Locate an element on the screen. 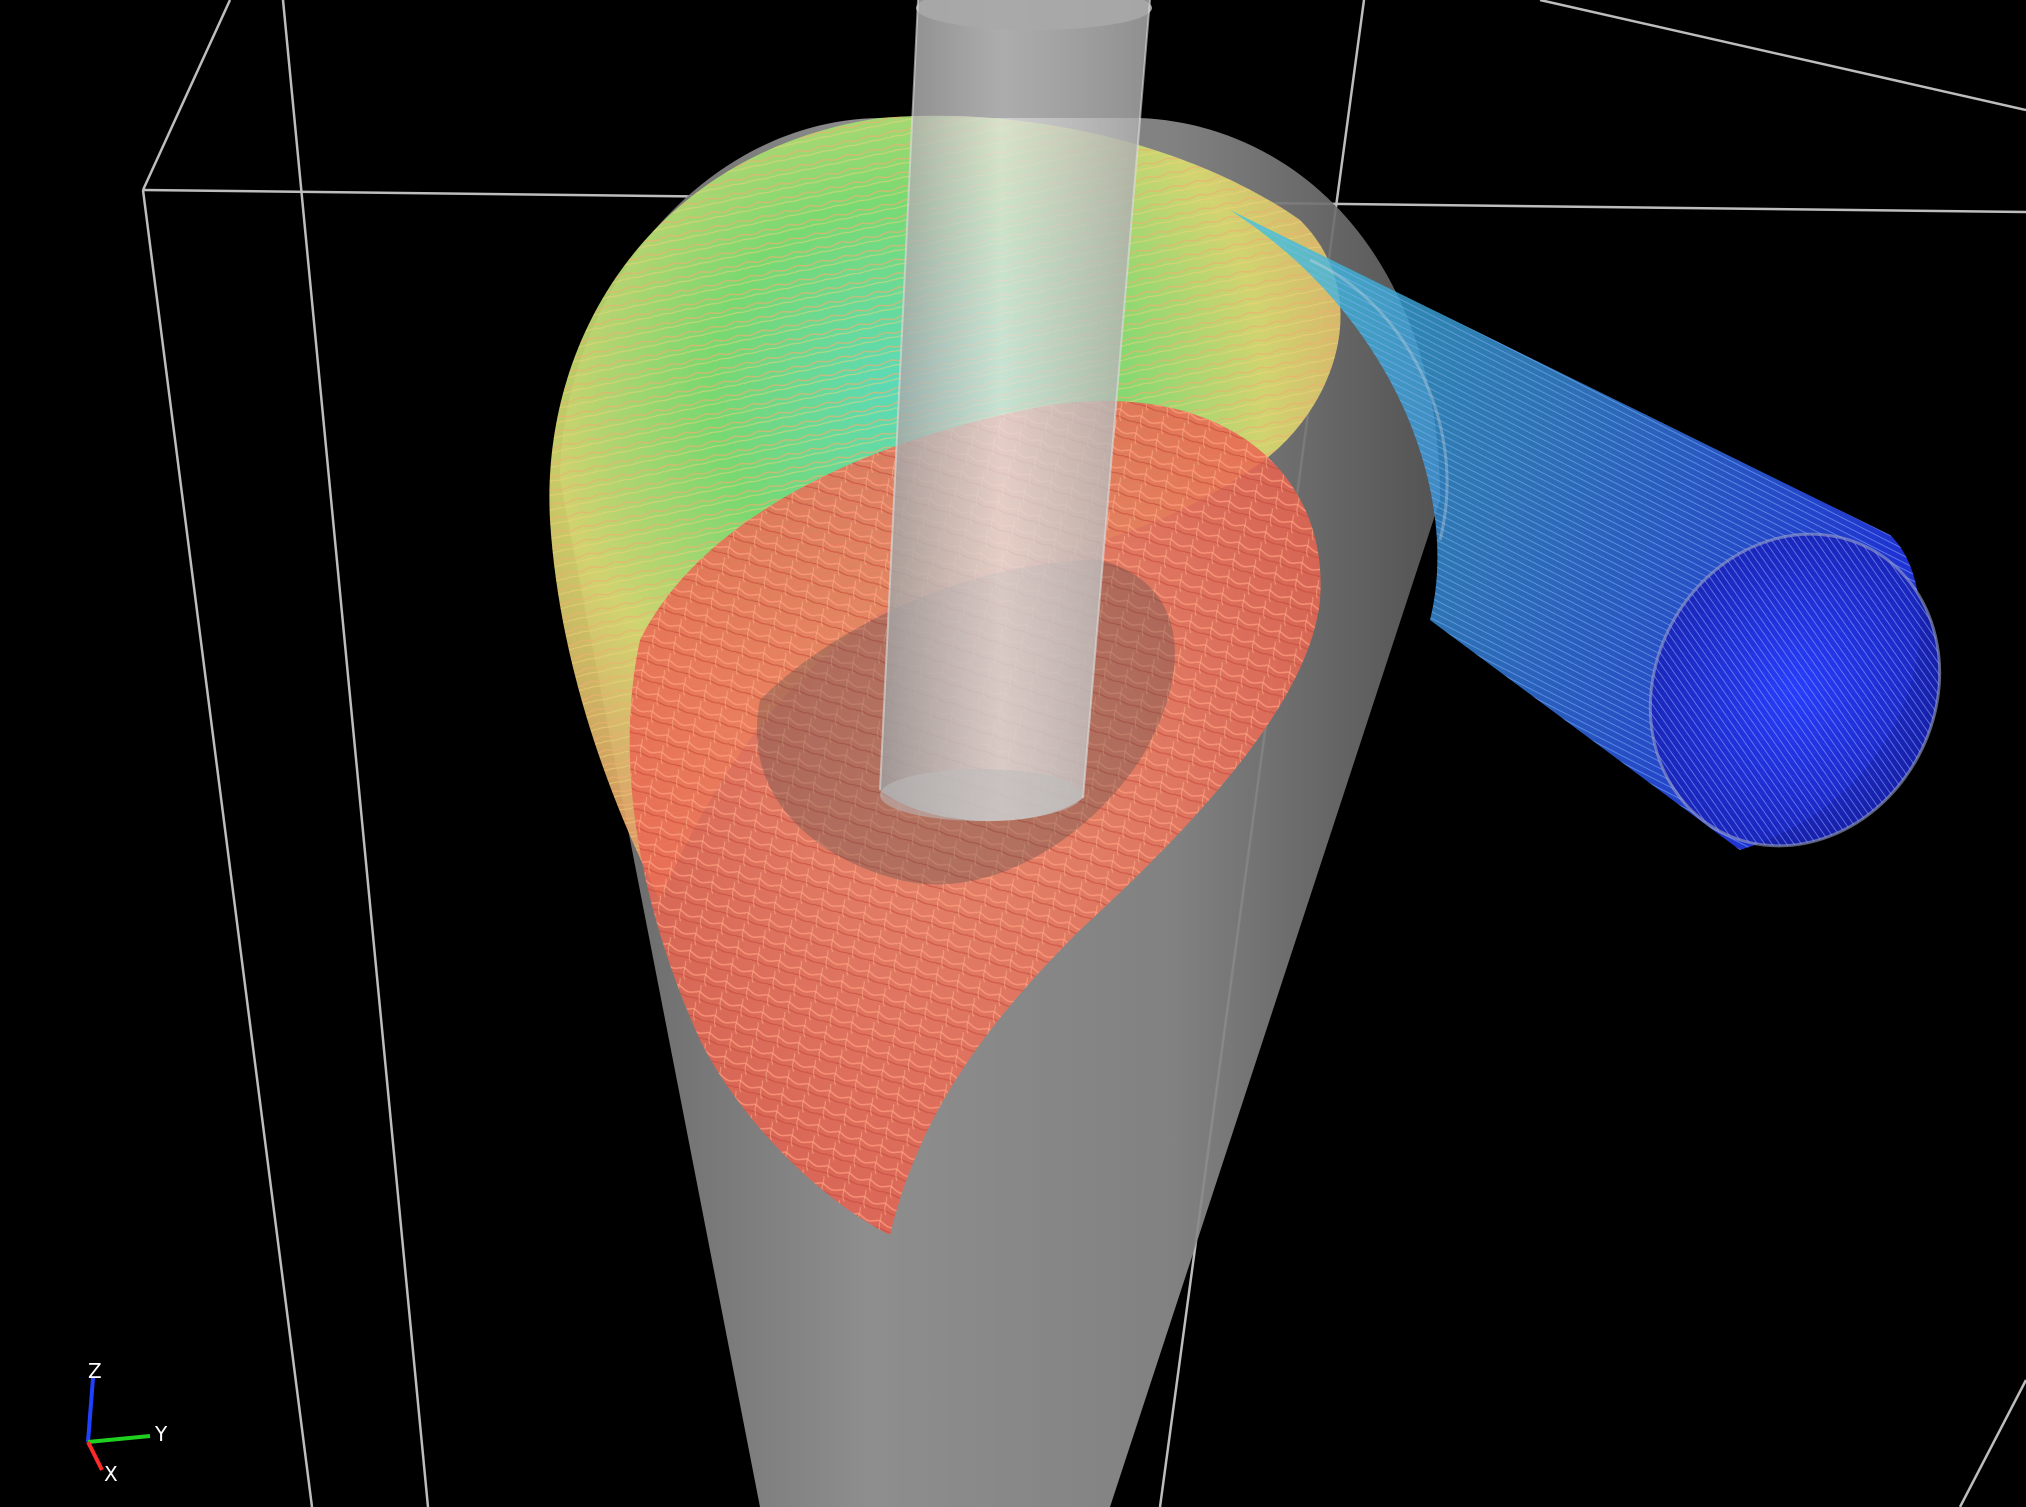  z-axis-line is located at coordinates (90, 1410).